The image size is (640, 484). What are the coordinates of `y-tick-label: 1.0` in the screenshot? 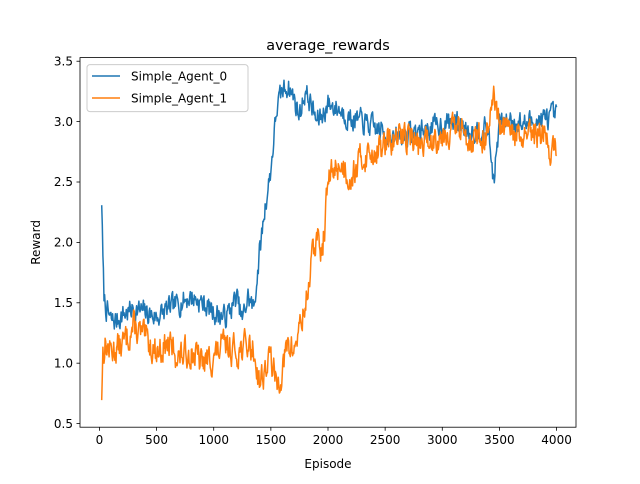 It's located at (63, 363).